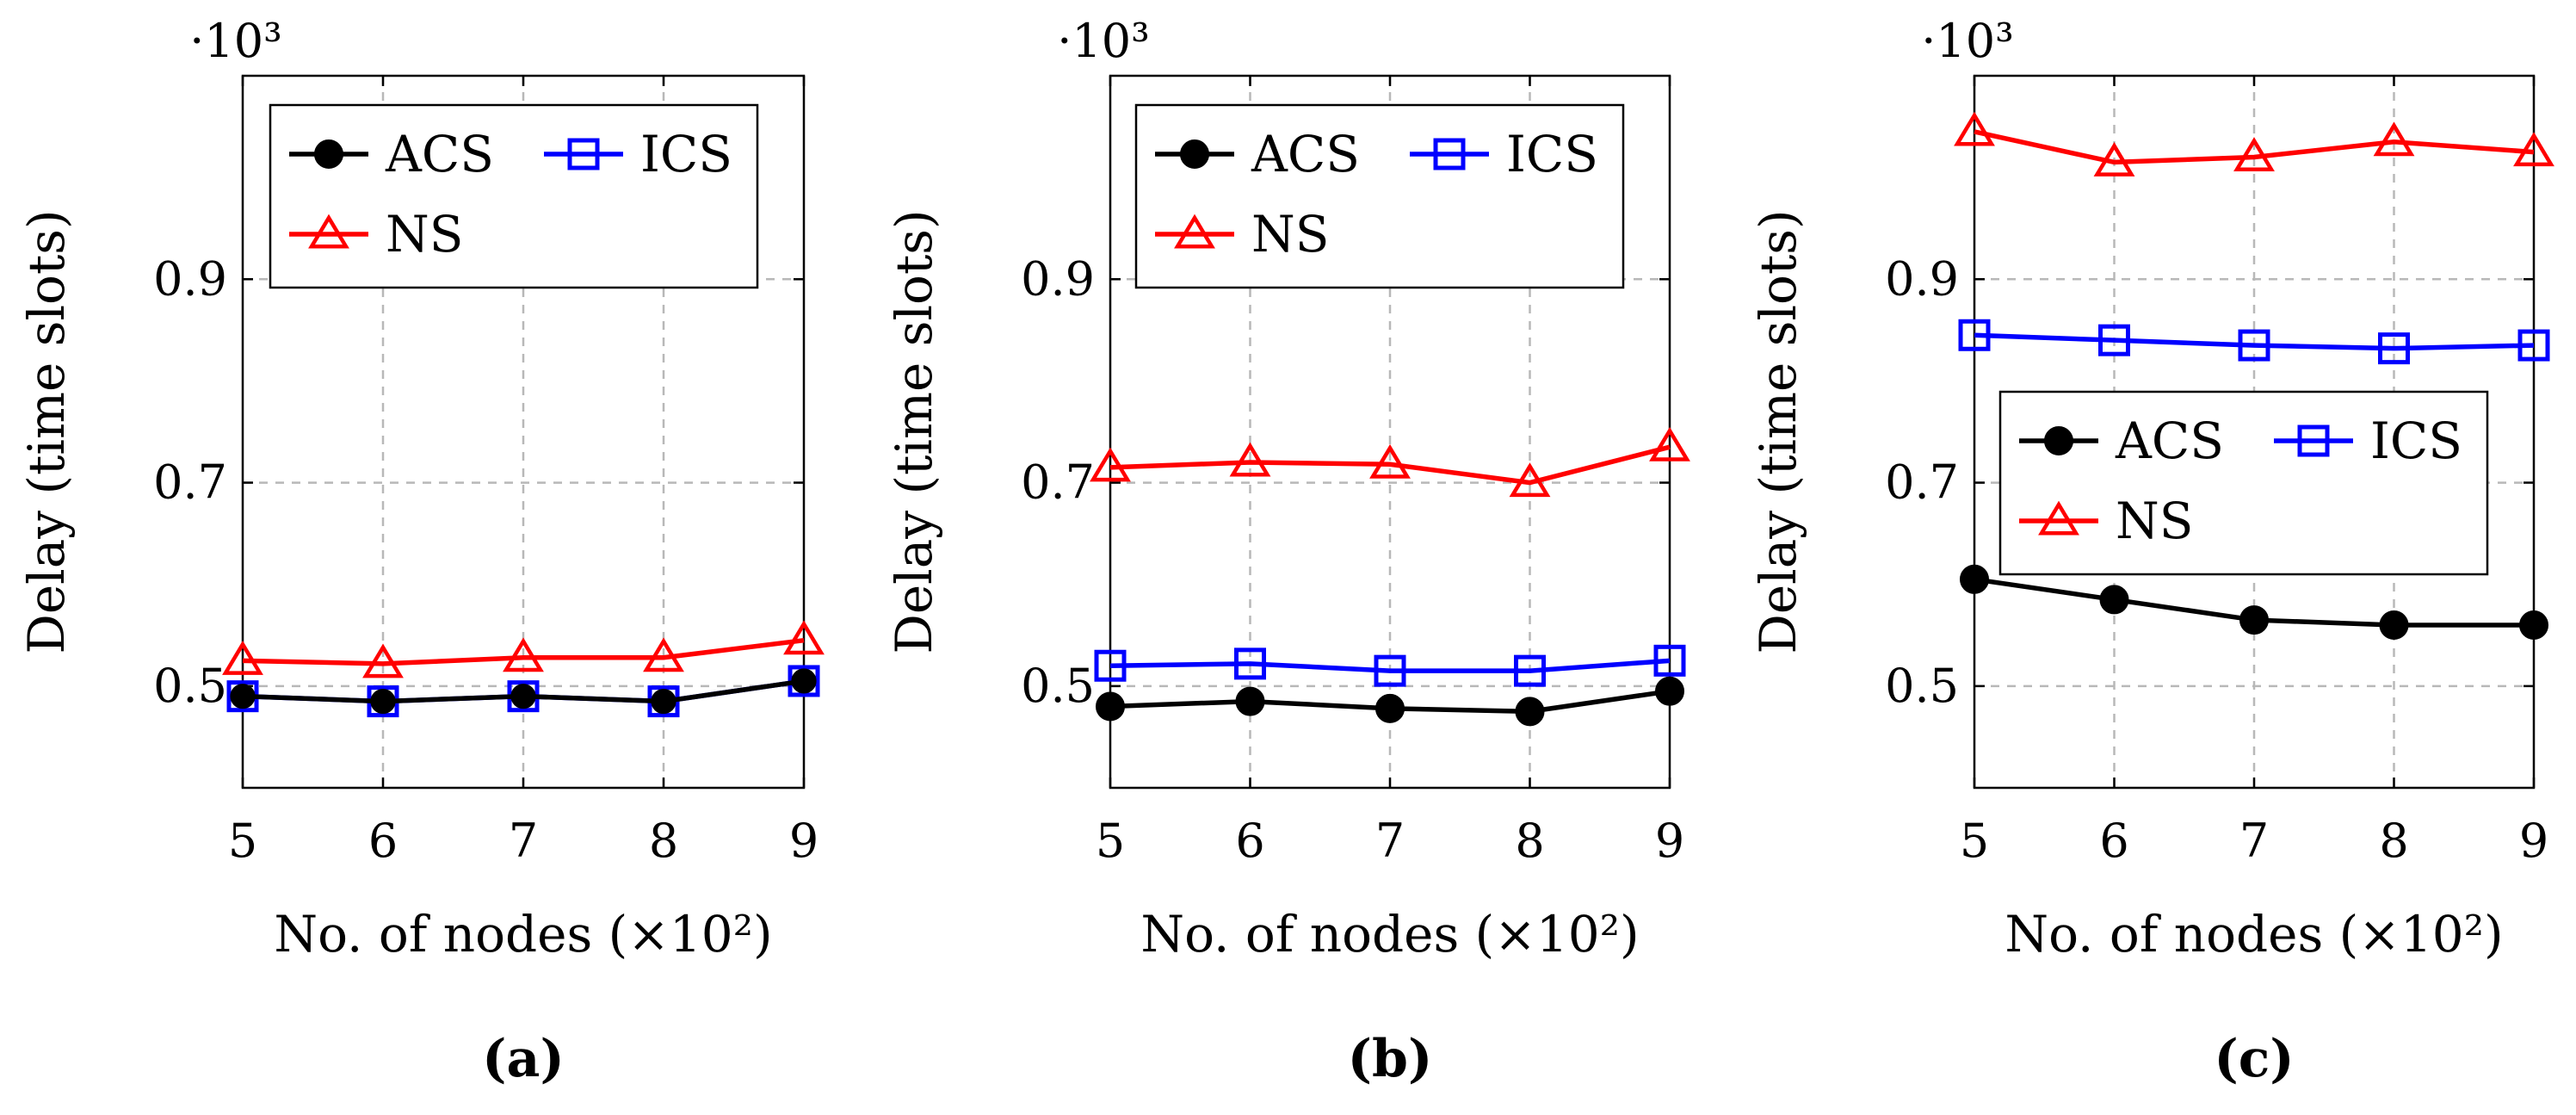 The height and width of the screenshot is (1115, 2576). Describe the element at coordinates (523, 1059) in the screenshot. I see `panel-label: (a)` at that location.